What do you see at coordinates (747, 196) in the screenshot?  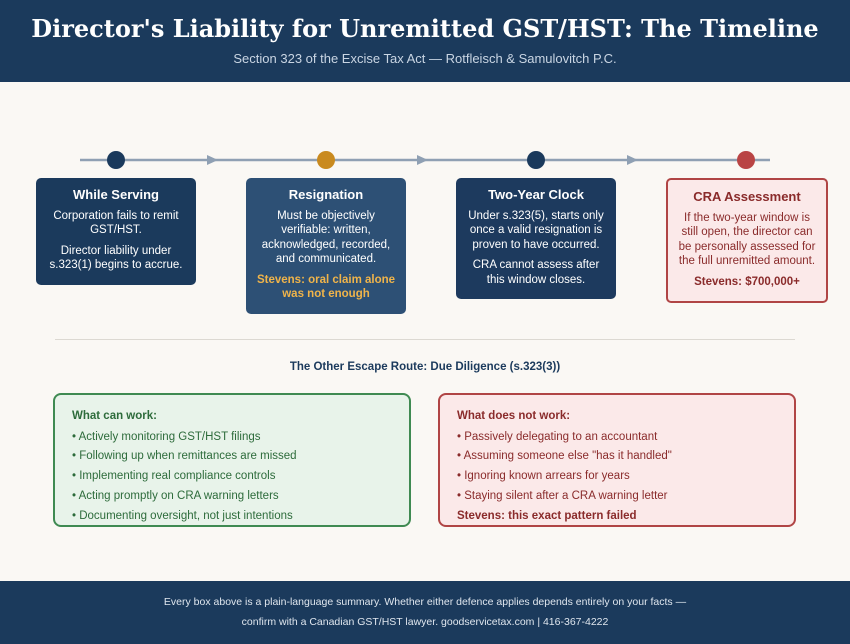 I see `stage-title: CRA Assessment` at bounding box center [747, 196].